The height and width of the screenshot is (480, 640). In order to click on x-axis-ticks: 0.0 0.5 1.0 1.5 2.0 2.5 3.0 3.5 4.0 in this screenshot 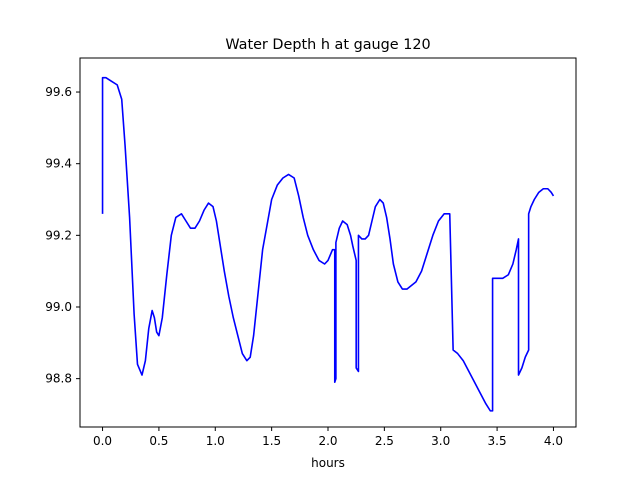, I will do `click(328, 437)`.